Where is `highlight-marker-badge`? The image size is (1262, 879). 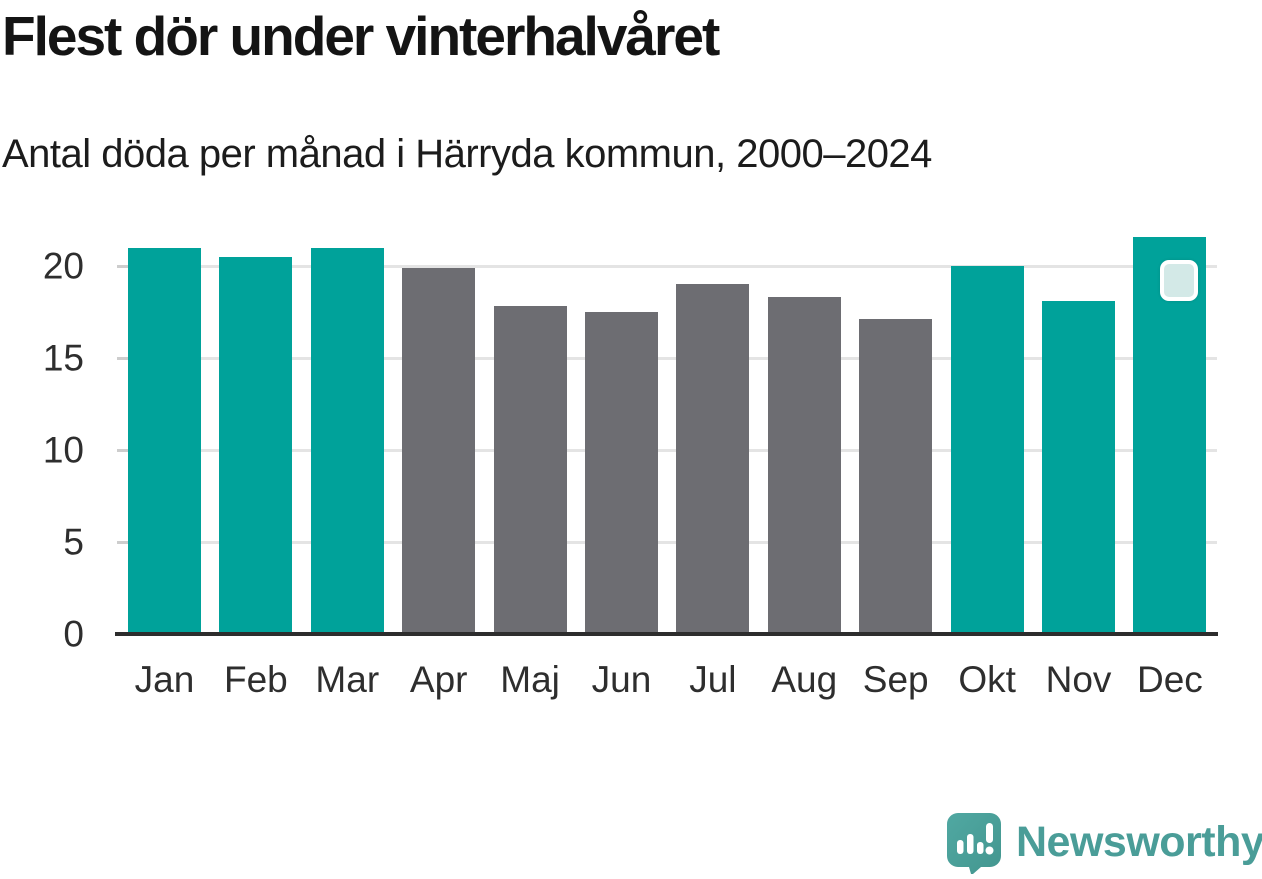 highlight-marker-badge is located at coordinates (1179, 280).